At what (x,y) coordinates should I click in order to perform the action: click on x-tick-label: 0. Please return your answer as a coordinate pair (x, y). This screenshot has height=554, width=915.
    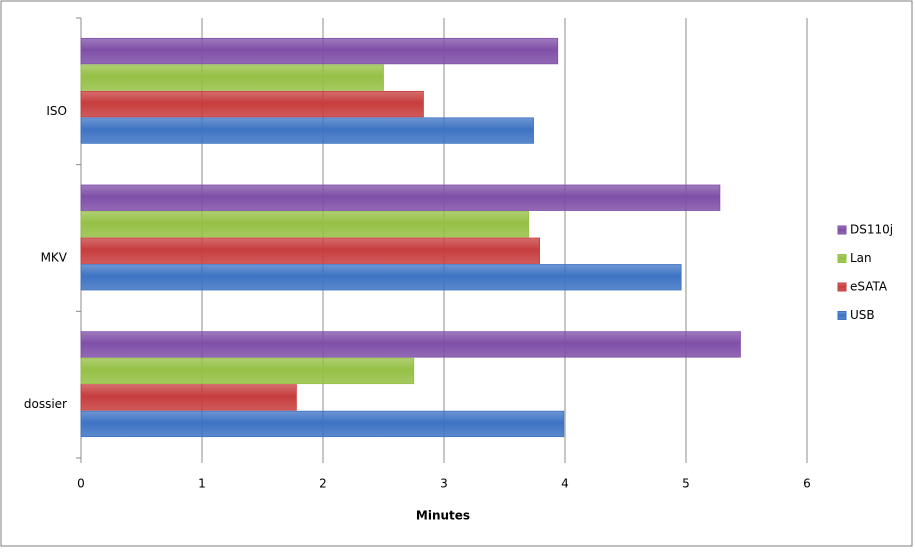
    Looking at the image, I should click on (81, 484).